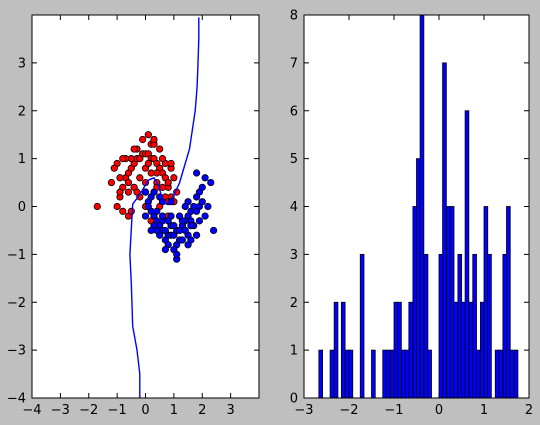  What do you see at coordinates (294, 351) in the screenshot?
I see `hist-y-tick-label: 1` at bounding box center [294, 351].